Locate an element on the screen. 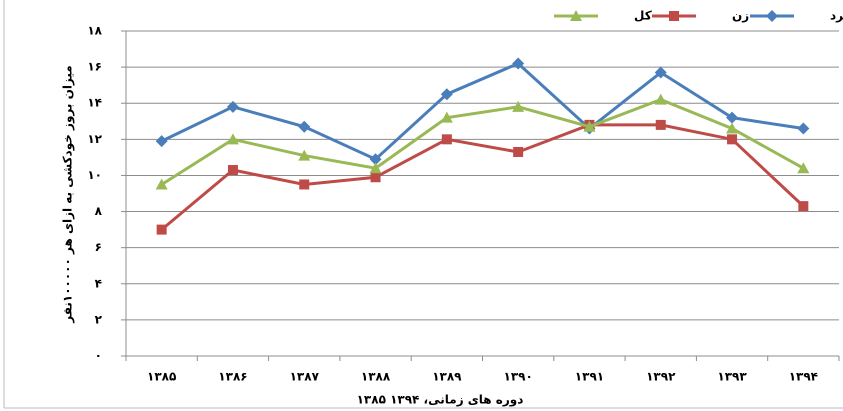 Image resolution: width=843 pixels, height=411 pixels. x-tick-label: ۱۳۸۵ is located at coordinates (161, 377).